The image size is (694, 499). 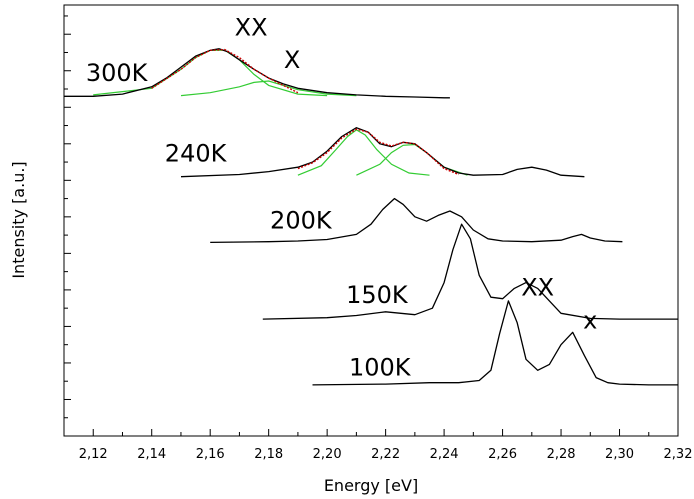 What do you see at coordinates (561, 454) in the screenshot?
I see `x-tick-label: 2,28` at bounding box center [561, 454].